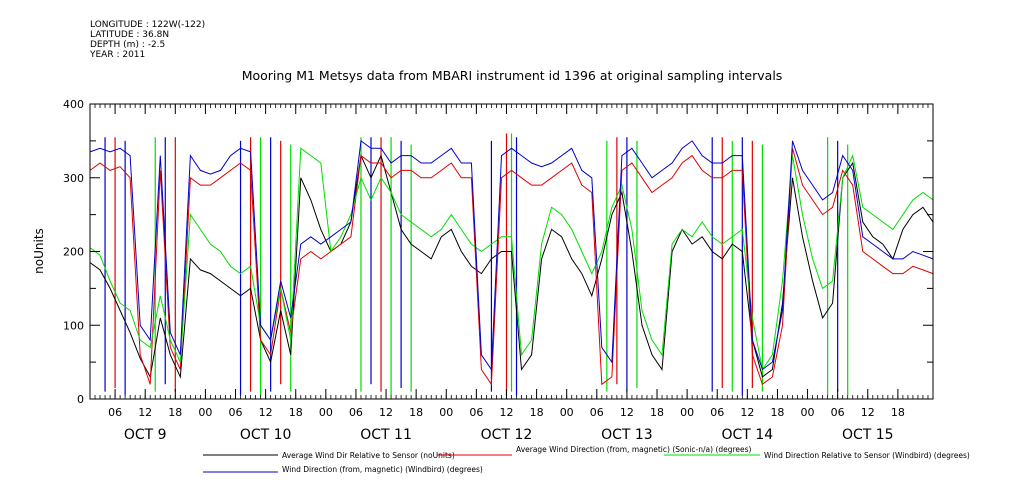  I want to click on y-tick-label: 300, so click(73, 178).